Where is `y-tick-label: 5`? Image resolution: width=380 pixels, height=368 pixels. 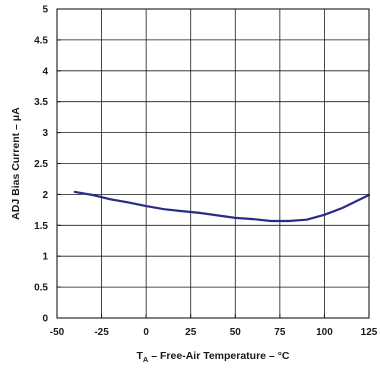
y-tick-label: 5 is located at coordinates (45, 10).